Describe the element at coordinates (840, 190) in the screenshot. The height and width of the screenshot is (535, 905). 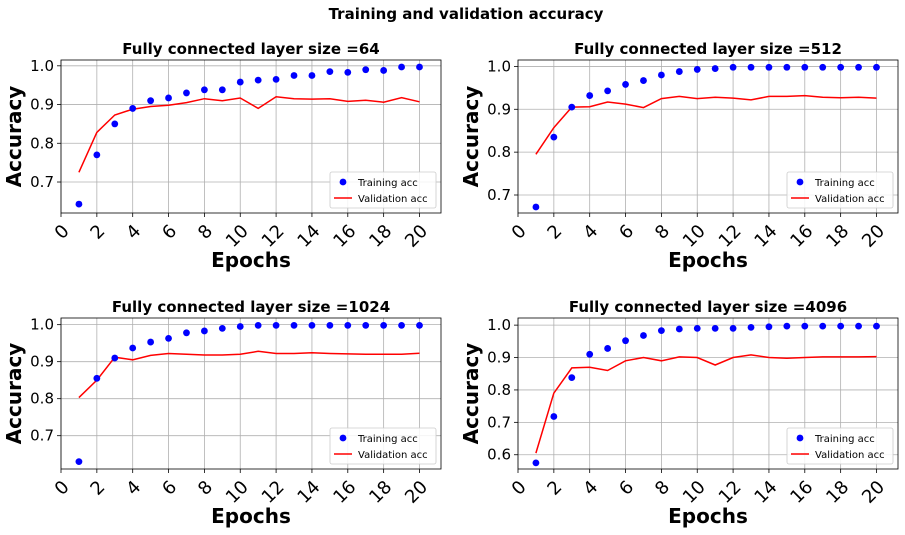
I see `legend-box` at that location.